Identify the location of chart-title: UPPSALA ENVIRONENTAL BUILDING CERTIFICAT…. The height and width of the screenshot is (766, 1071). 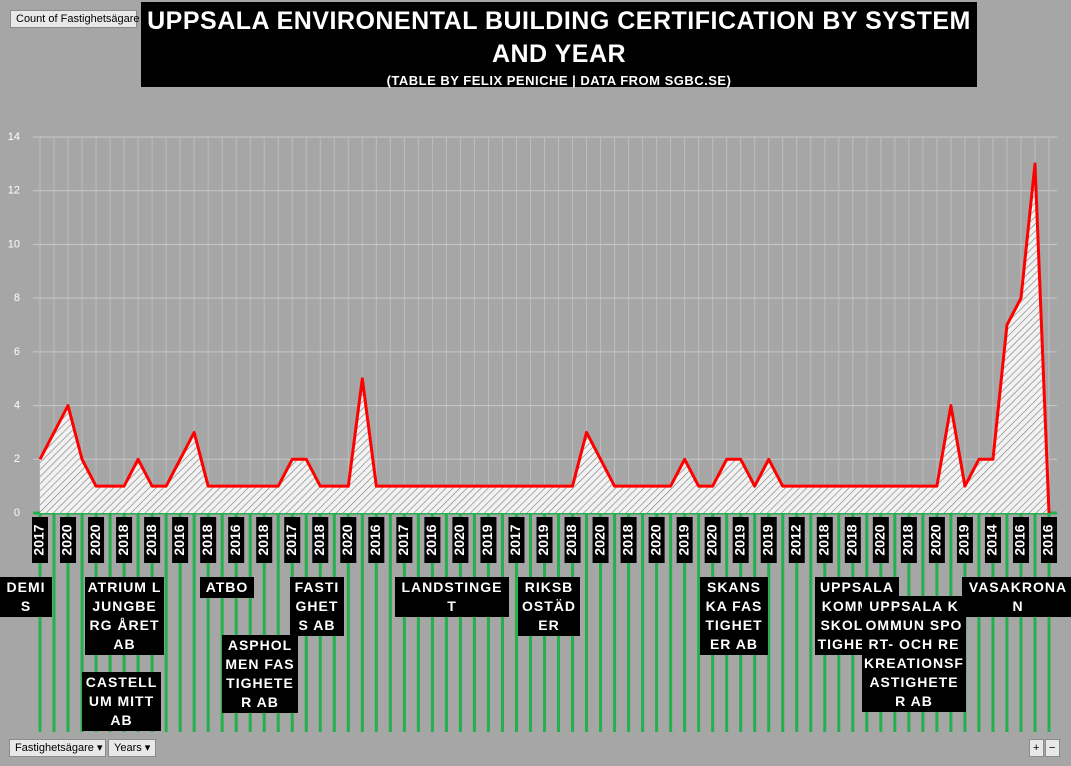
(559, 37).